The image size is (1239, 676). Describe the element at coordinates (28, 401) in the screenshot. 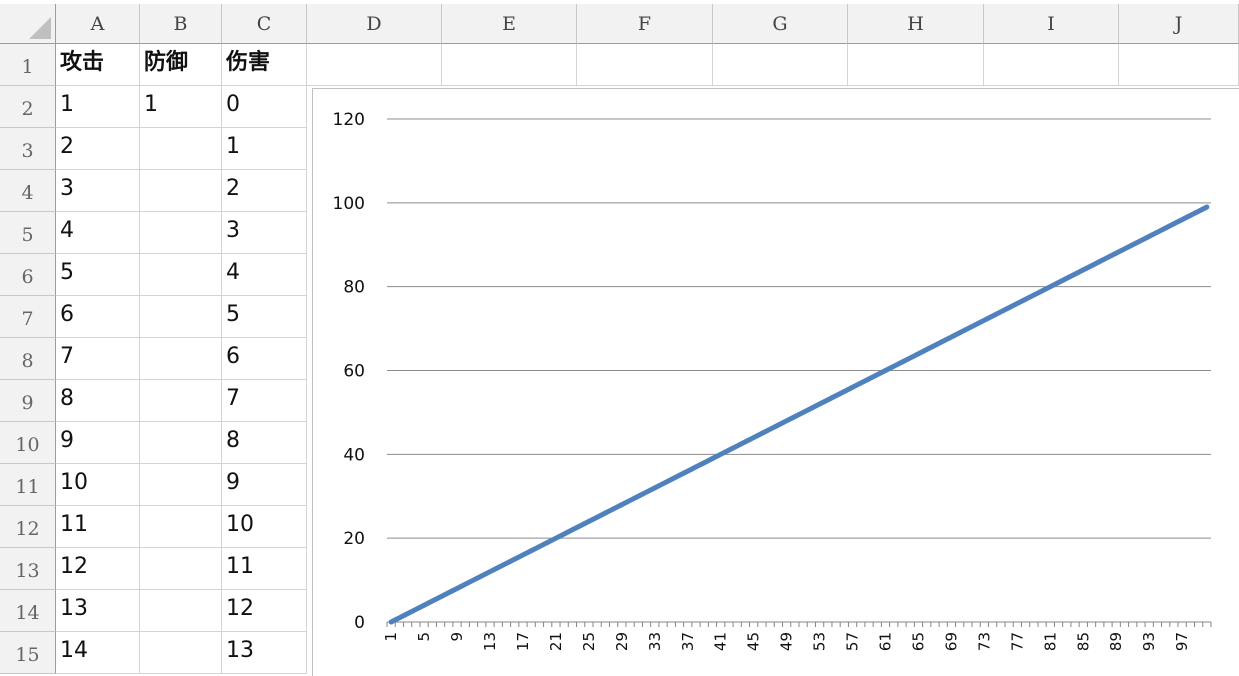

I see `row-header-9: 9` at that location.